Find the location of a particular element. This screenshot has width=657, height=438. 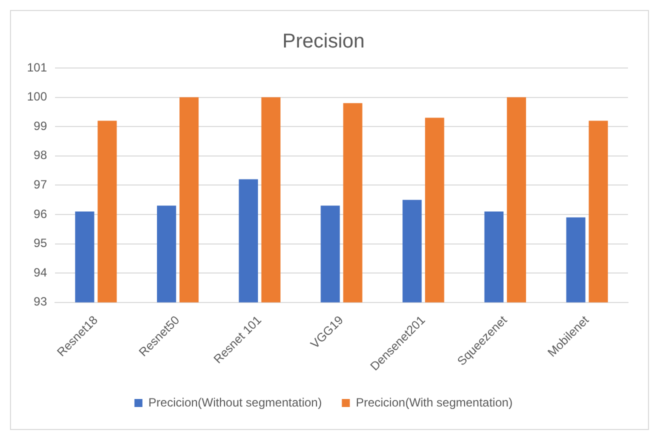

y-tick-label: 98 is located at coordinates (41, 155).